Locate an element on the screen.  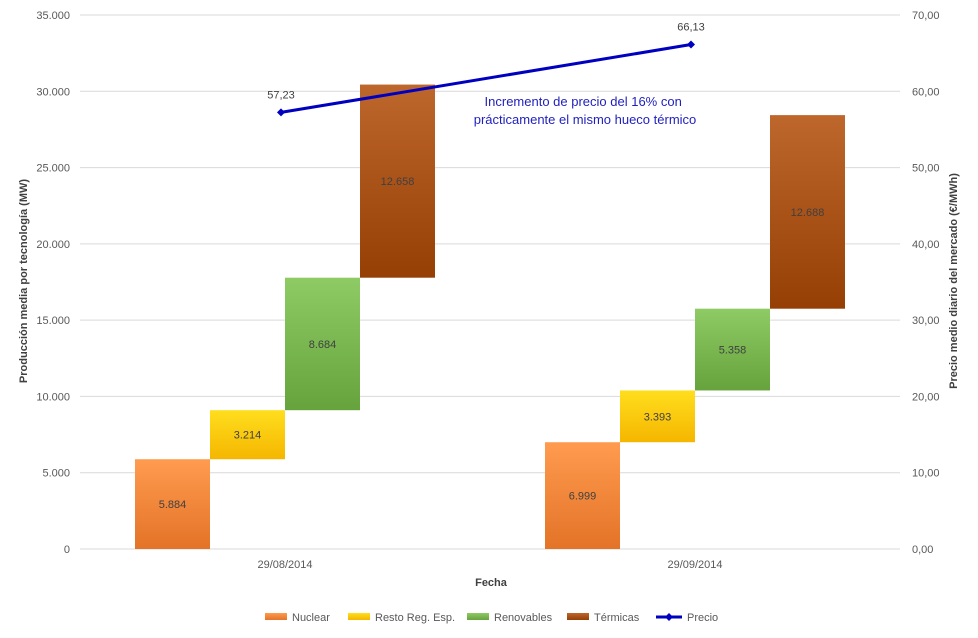
y-tick-label: 10.000 is located at coordinates (53, 397).